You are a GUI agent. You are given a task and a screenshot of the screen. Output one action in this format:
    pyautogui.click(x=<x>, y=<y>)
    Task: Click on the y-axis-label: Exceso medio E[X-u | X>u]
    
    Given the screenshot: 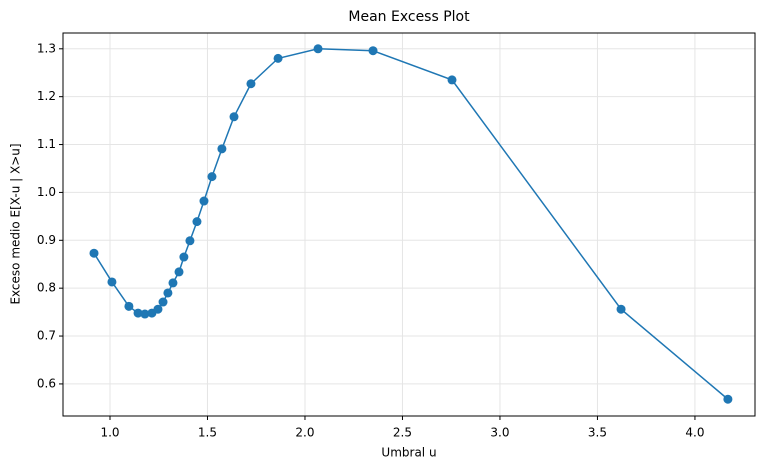 What is the action you would take?
    pyautogui.click(x=16, y=223)
    